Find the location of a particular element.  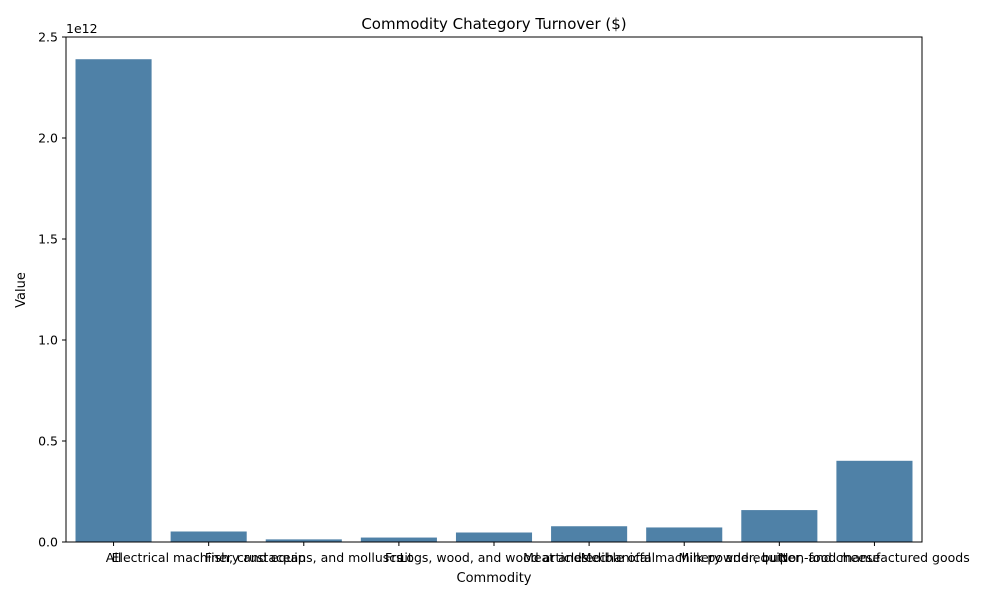

y-tick-label: 0.5 is located at coordinates (48, 441).